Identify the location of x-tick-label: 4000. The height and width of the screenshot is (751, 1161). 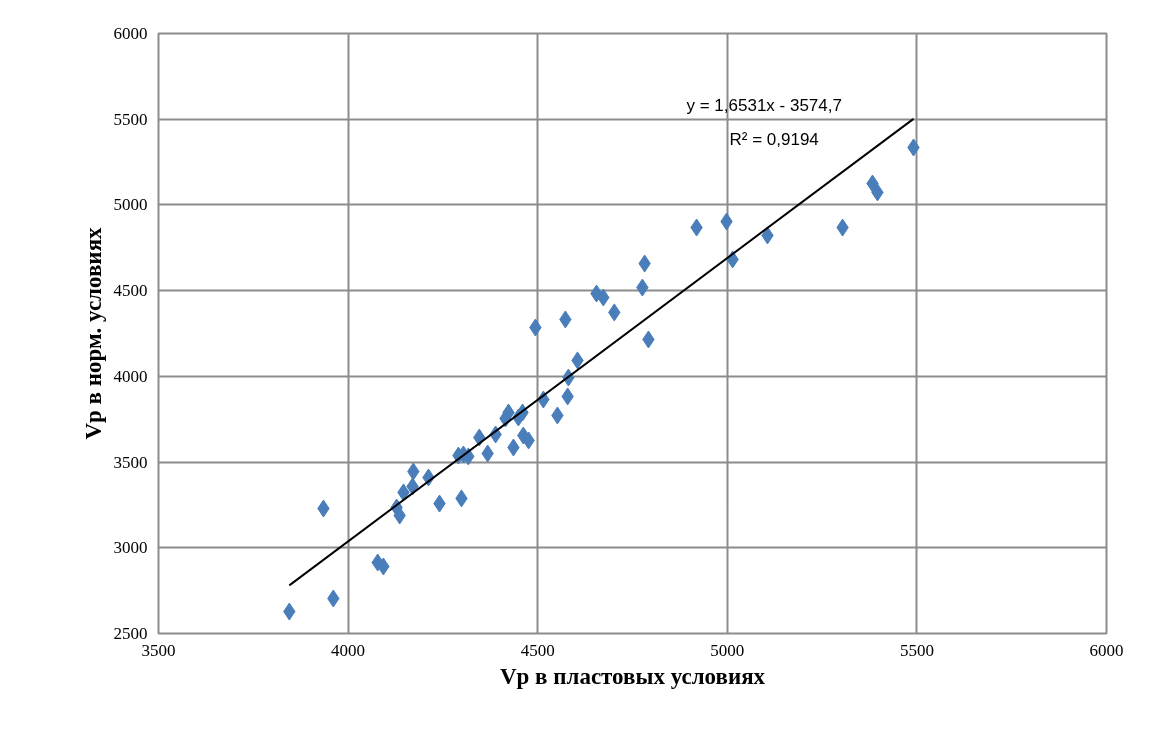
(348, 650).